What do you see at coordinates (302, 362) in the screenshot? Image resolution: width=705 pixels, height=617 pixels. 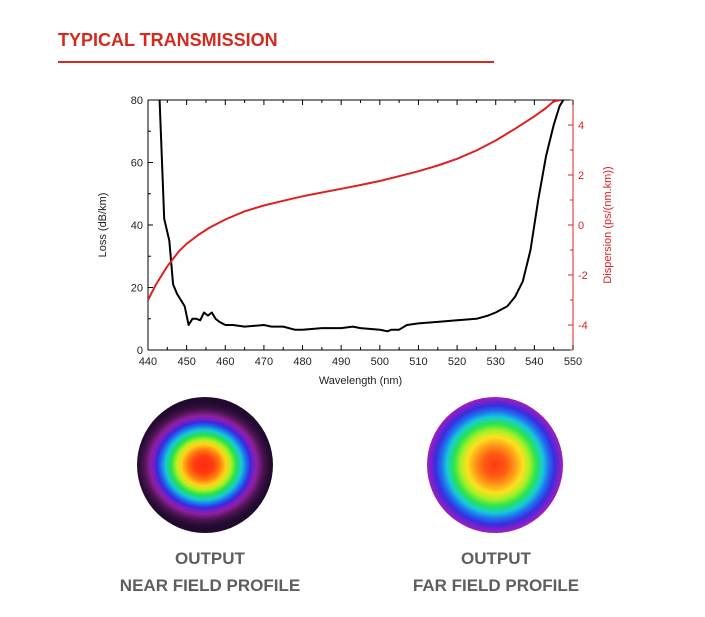 I see `x-tick-label: 480` at bounding box center [302, 362].